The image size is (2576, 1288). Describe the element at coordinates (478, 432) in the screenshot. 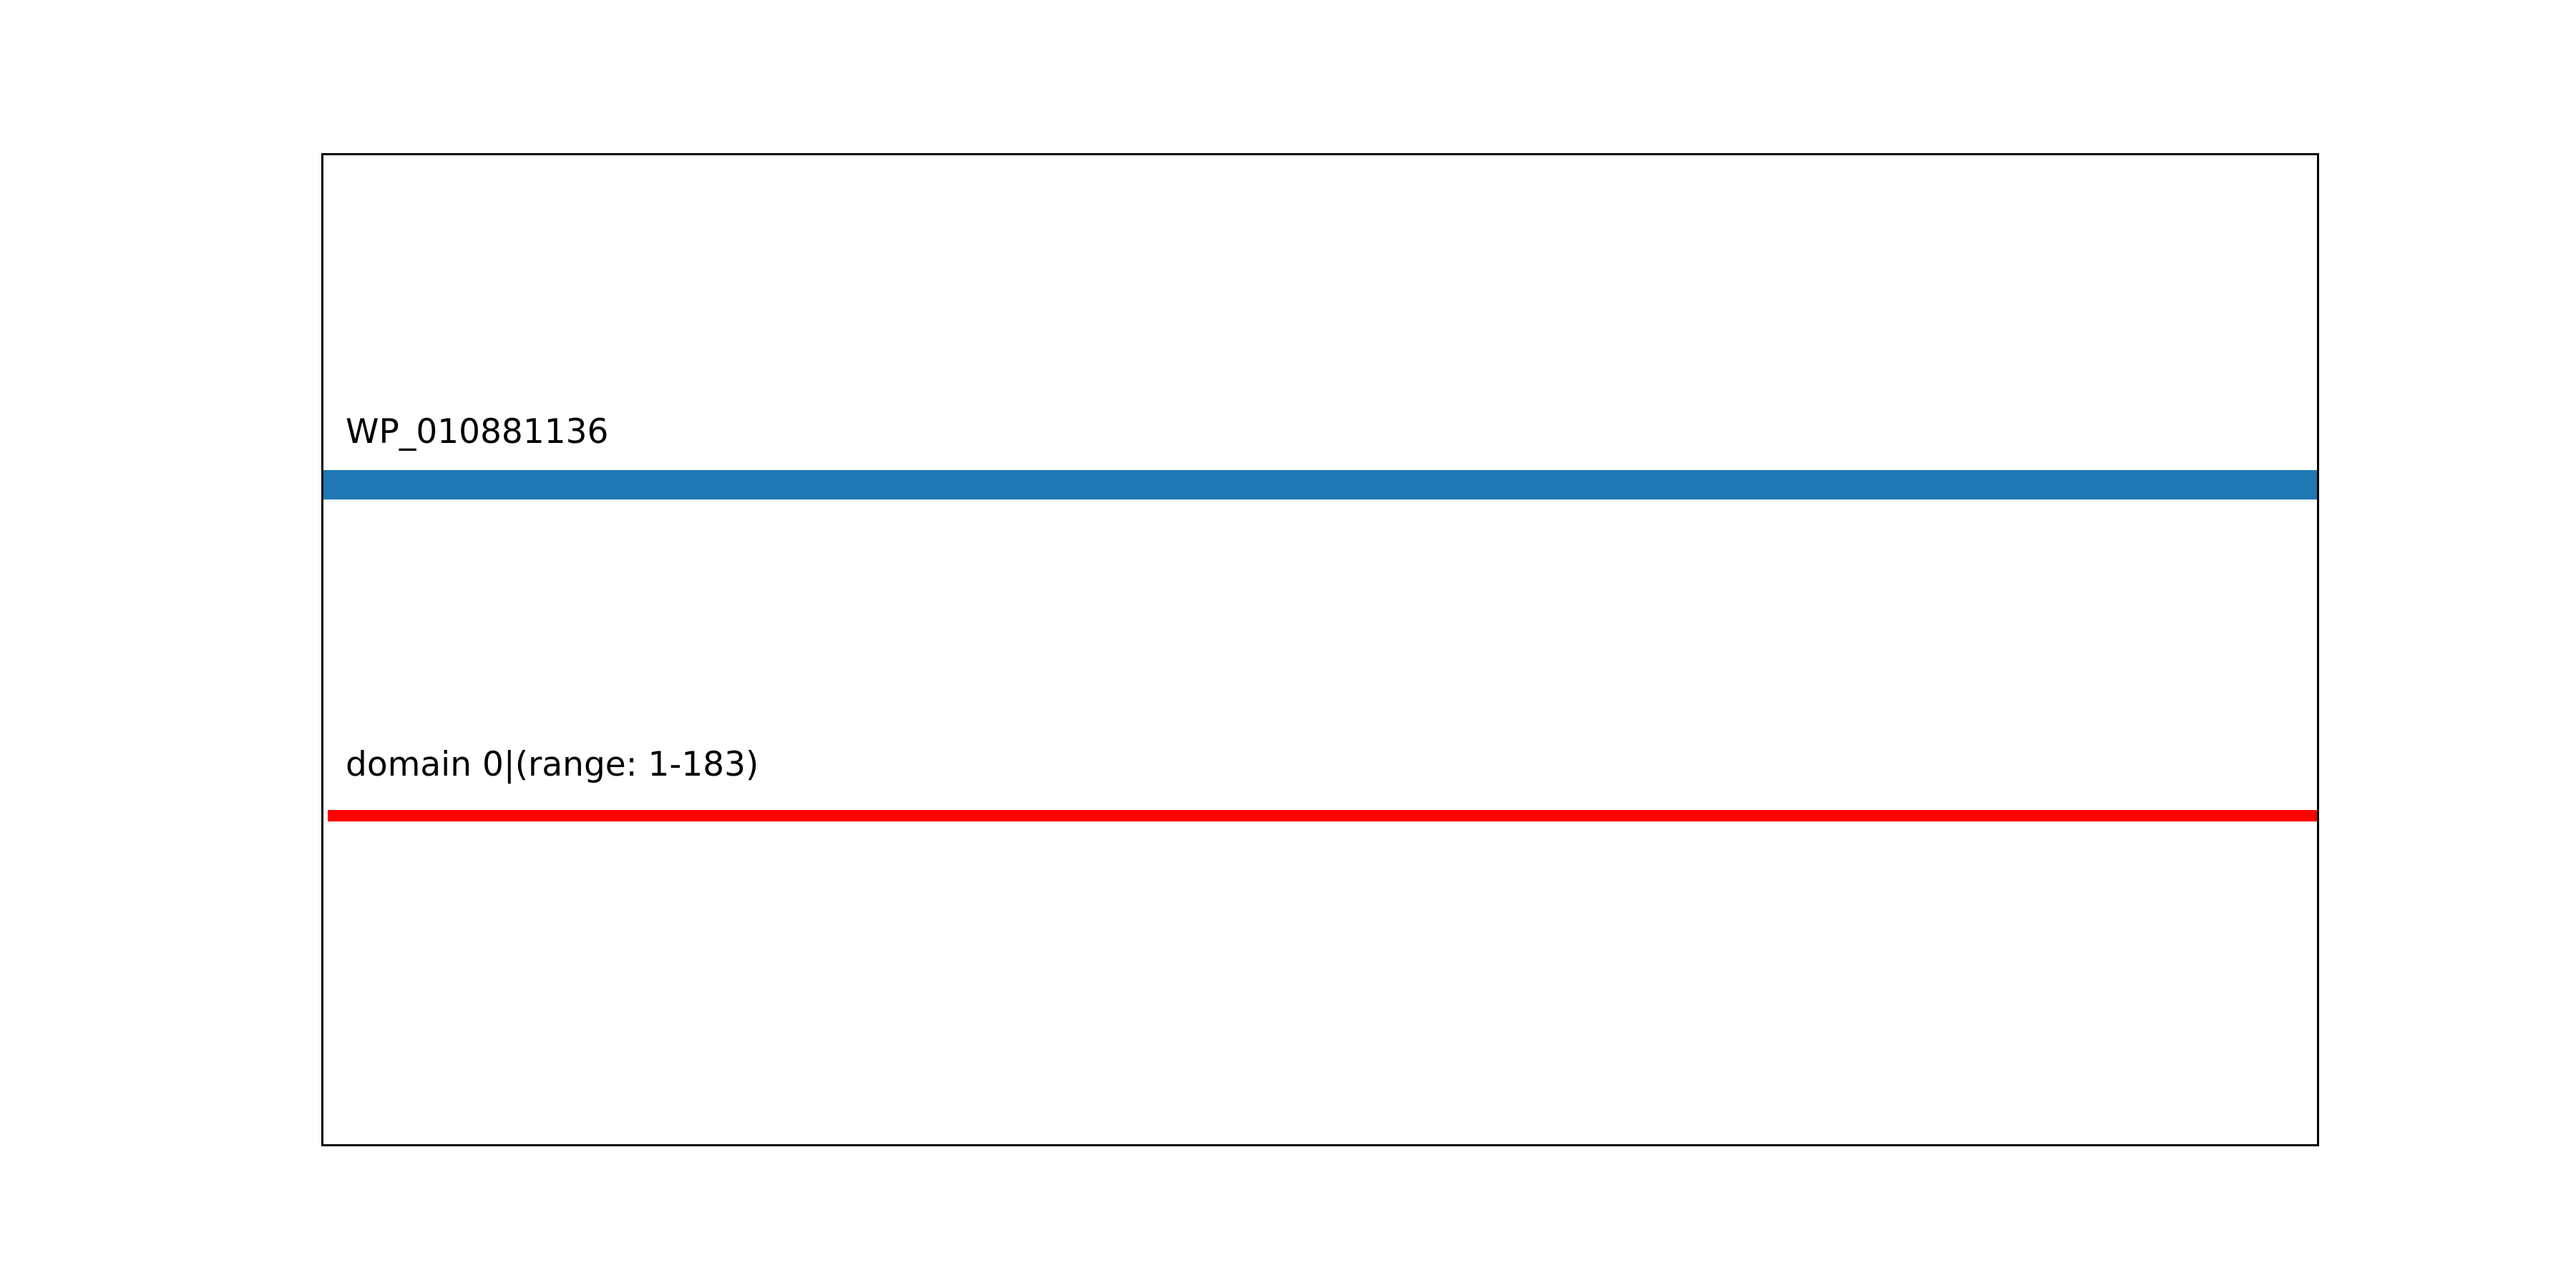

I see `sequence-label: WP_010881136` at that location.